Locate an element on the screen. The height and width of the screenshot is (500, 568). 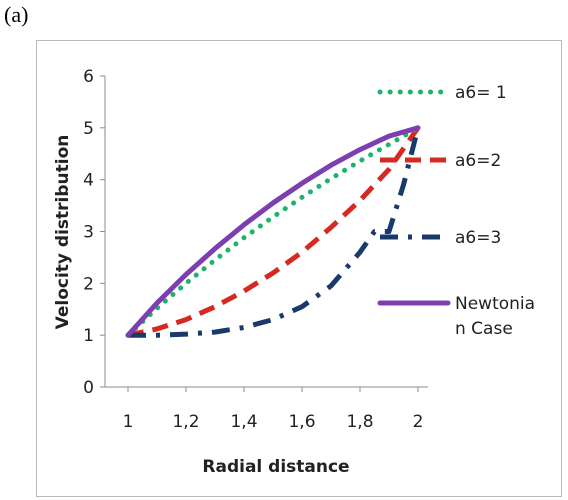
legend: a6= 1 a6=2 a6=3 Newtonia n Case is located at coordinates (456, 211).